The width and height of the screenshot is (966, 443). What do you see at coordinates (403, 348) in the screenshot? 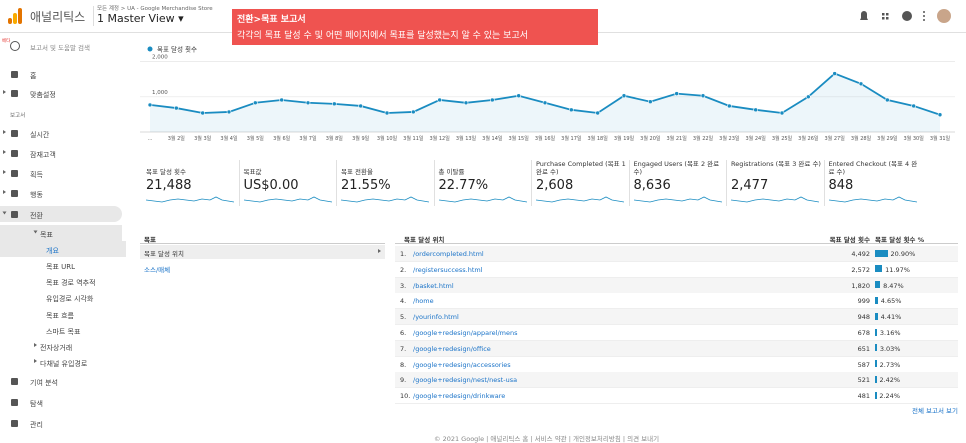
I see `row-index: 7.` at bounding box center [403, 348].